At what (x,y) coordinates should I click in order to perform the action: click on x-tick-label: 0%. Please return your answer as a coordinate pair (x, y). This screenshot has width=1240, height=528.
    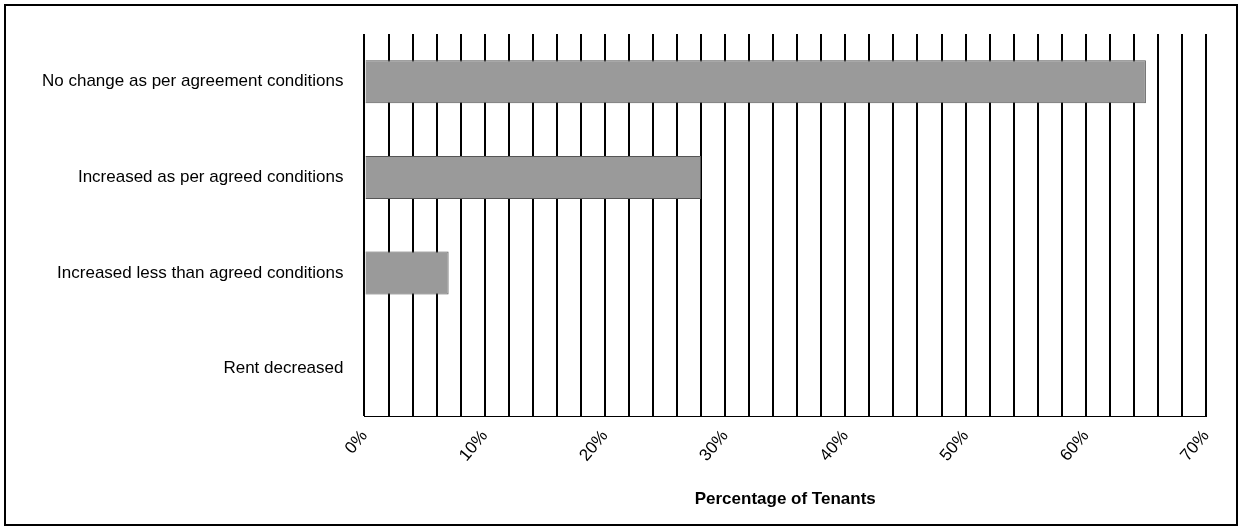
    Looking at the image, I should click on (356, 442).